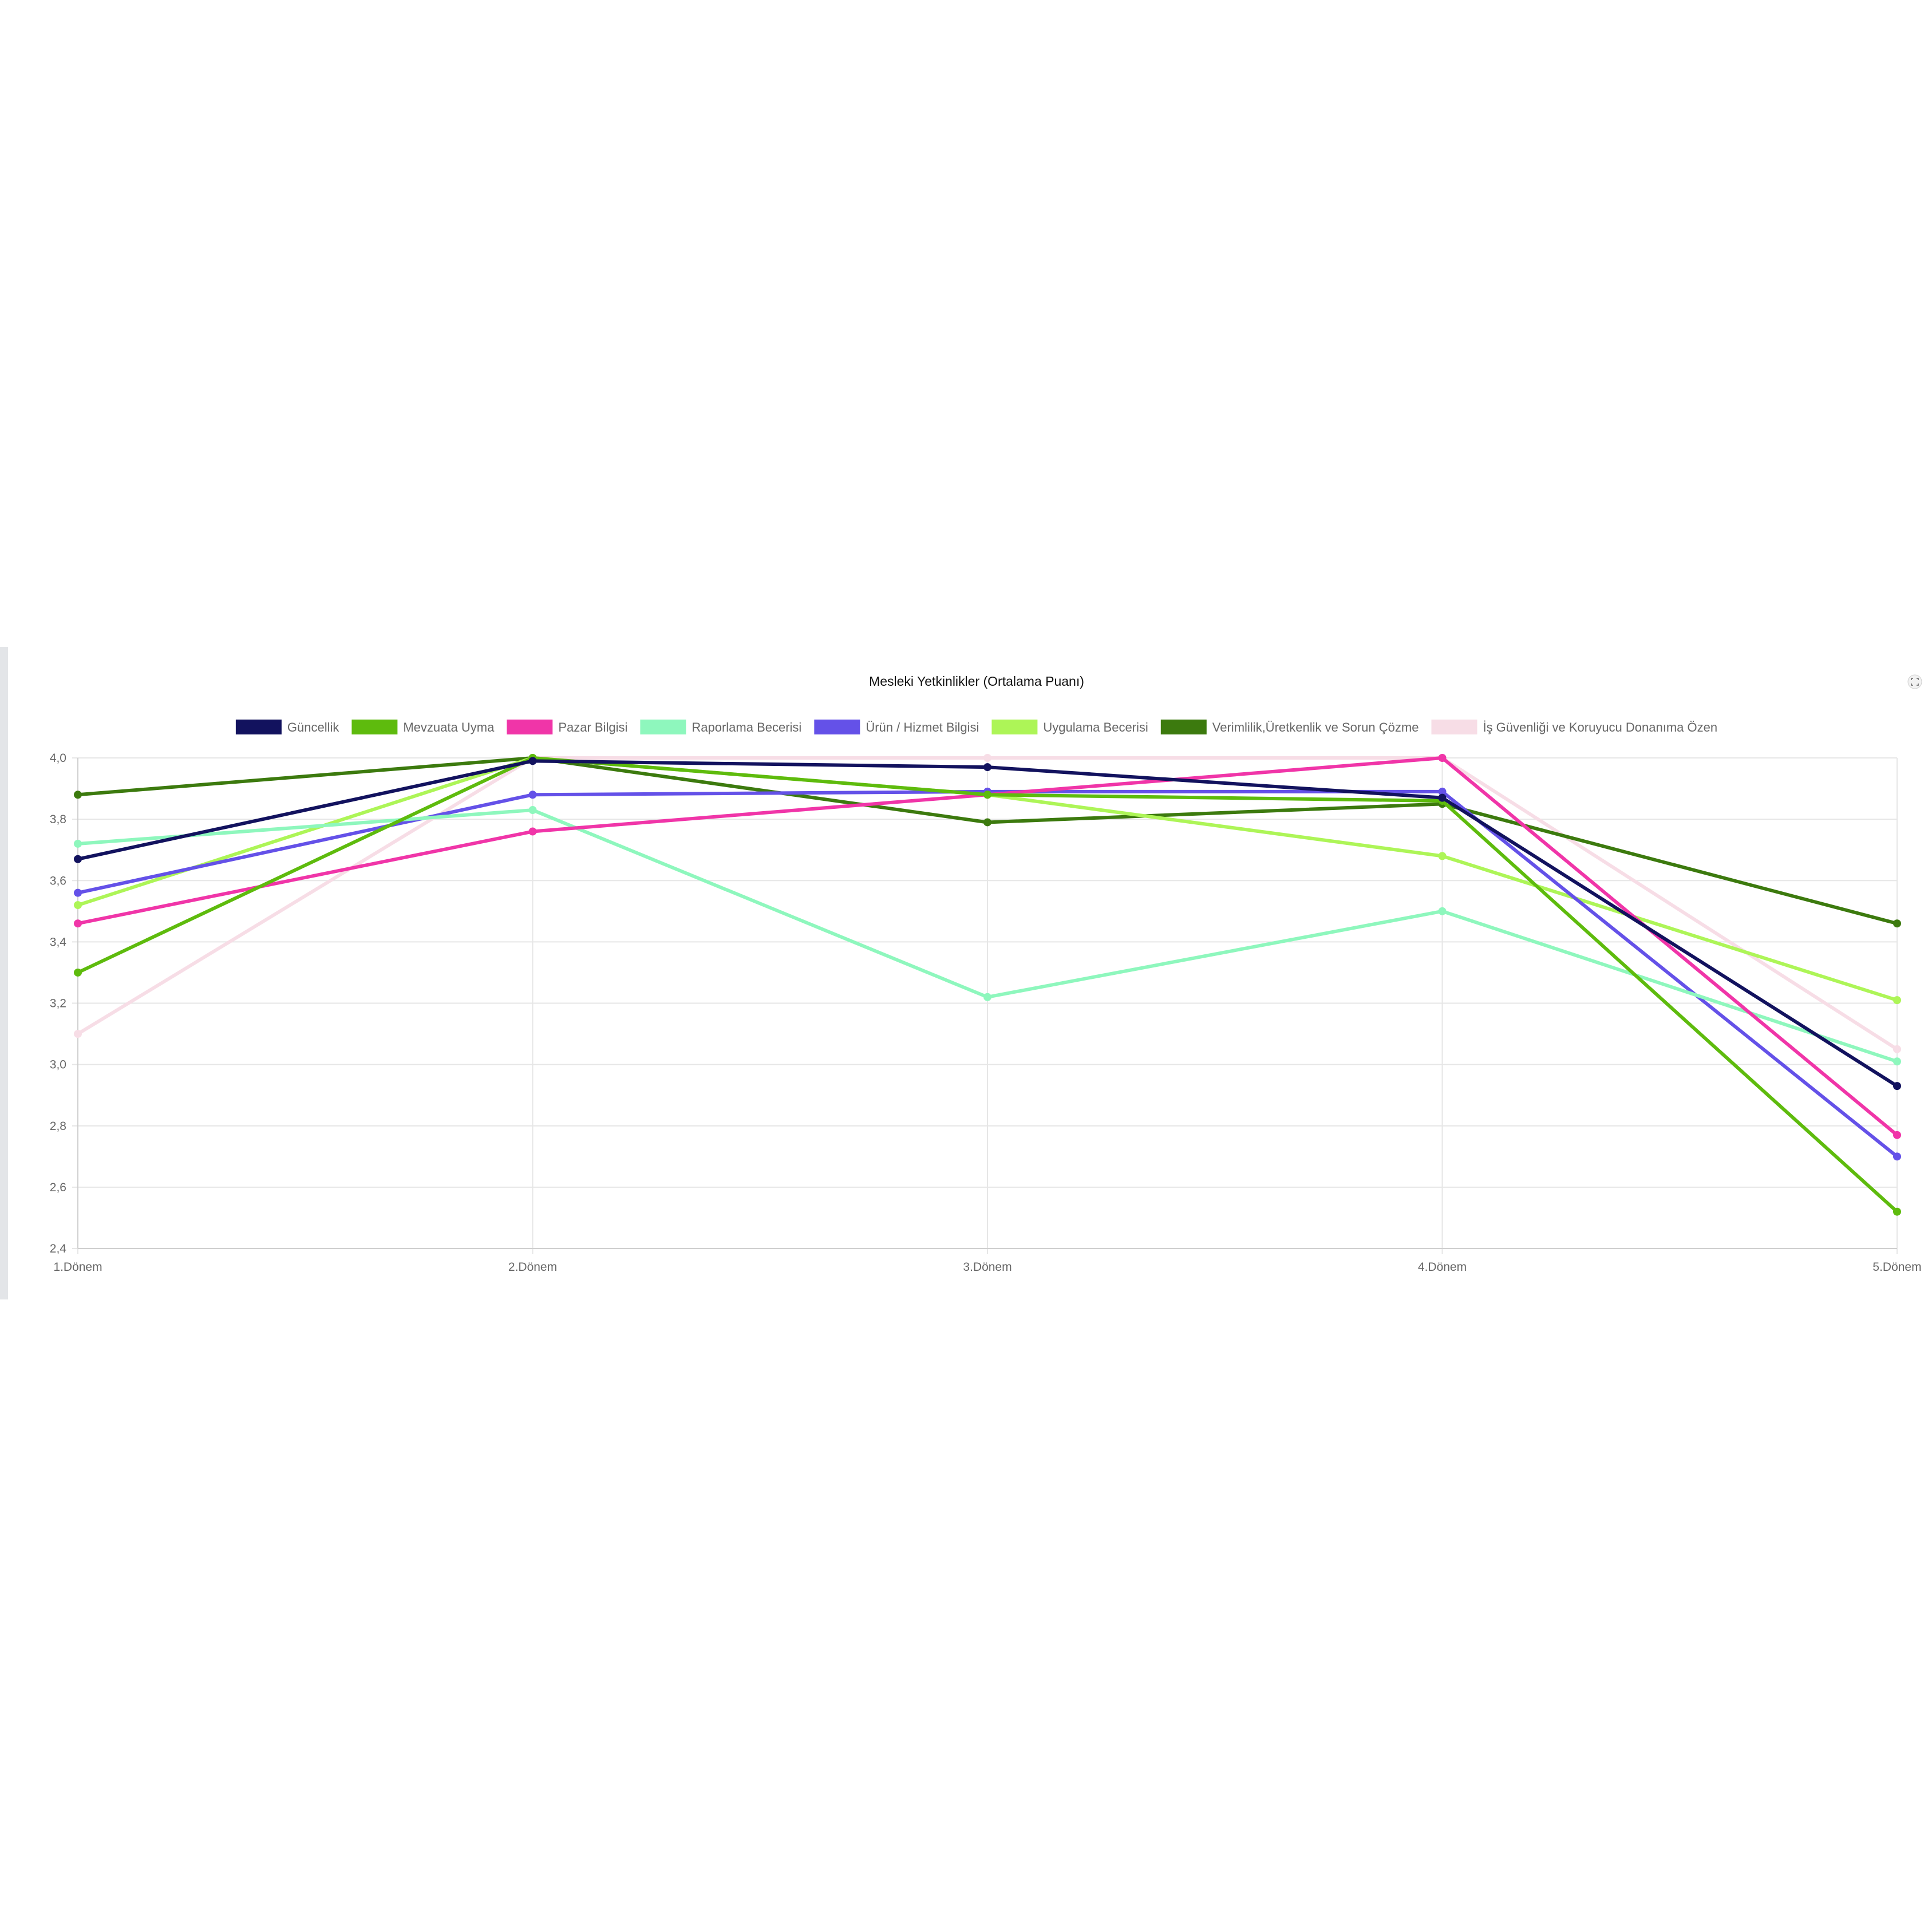 The image size is (1932, 1932). Describe the element at coordinates (58, 819) in the screenshot. I see `y-tick-label: 3,8` at that location.